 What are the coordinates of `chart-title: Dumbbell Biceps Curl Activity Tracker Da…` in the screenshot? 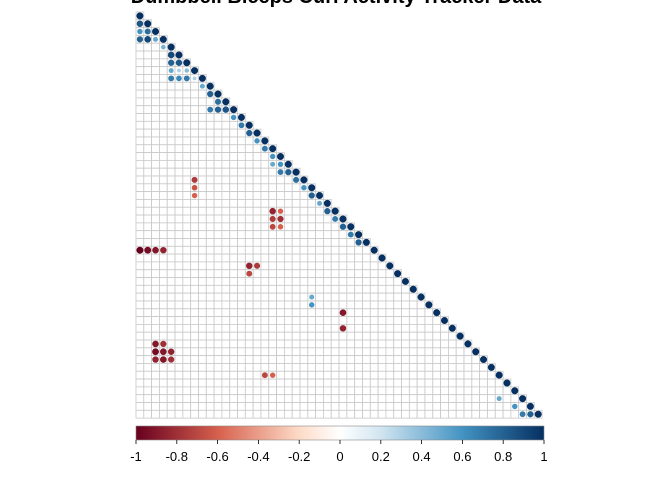 It's located at (336, 4).